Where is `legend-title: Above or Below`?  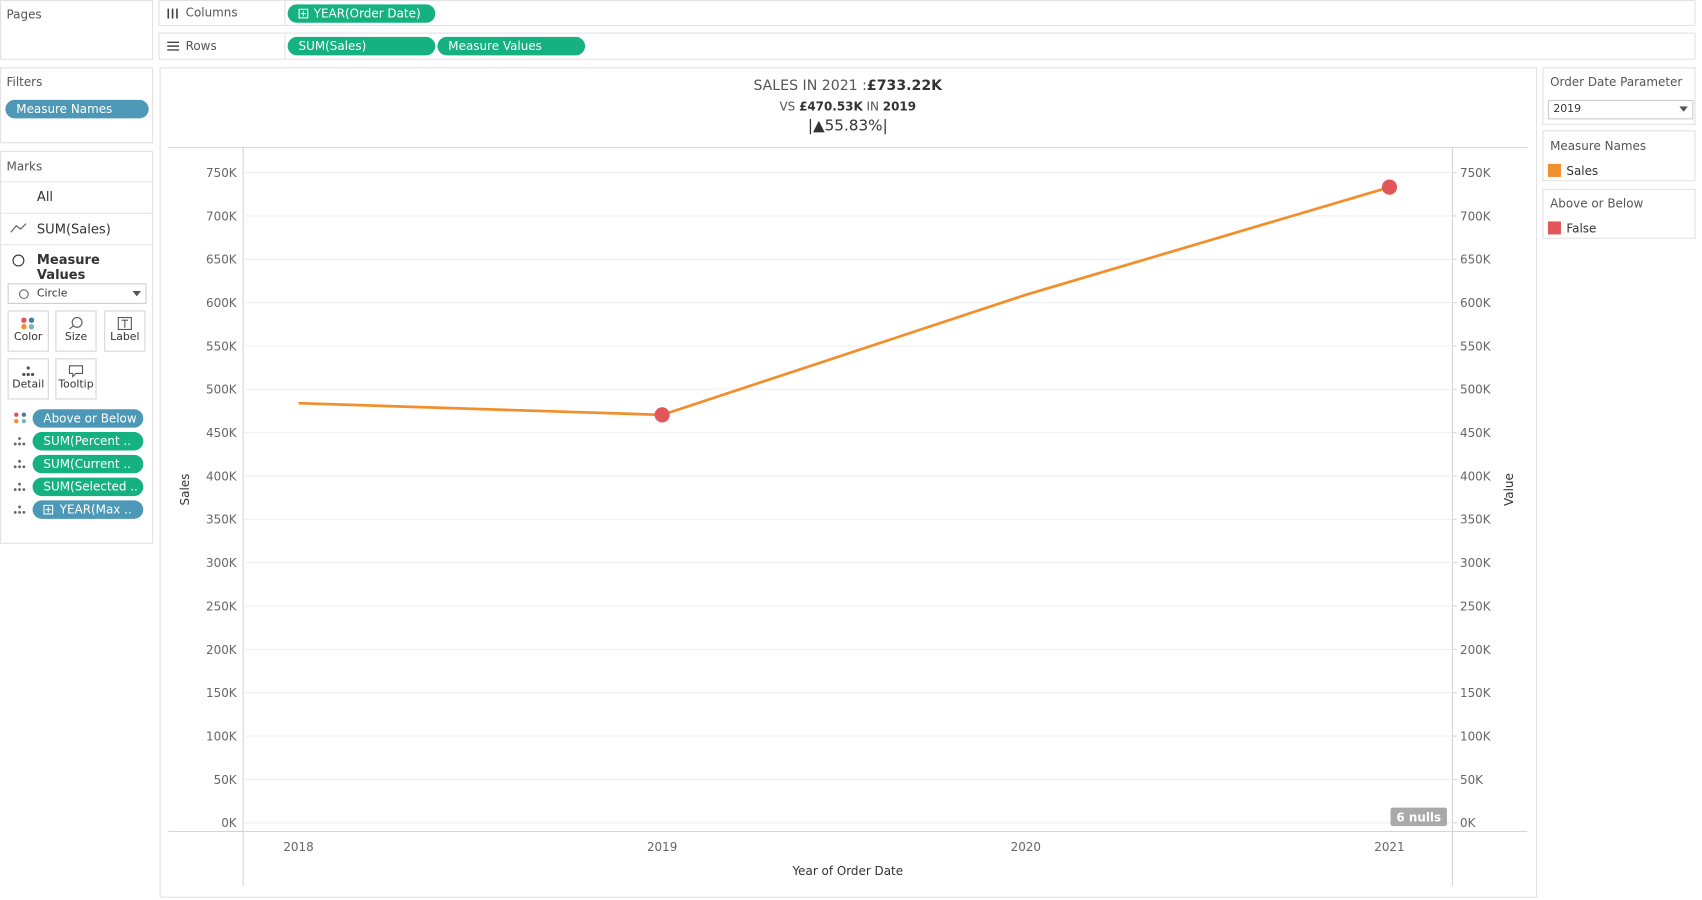 legend-title: Above or Below is located at coordinates (1597, 203).